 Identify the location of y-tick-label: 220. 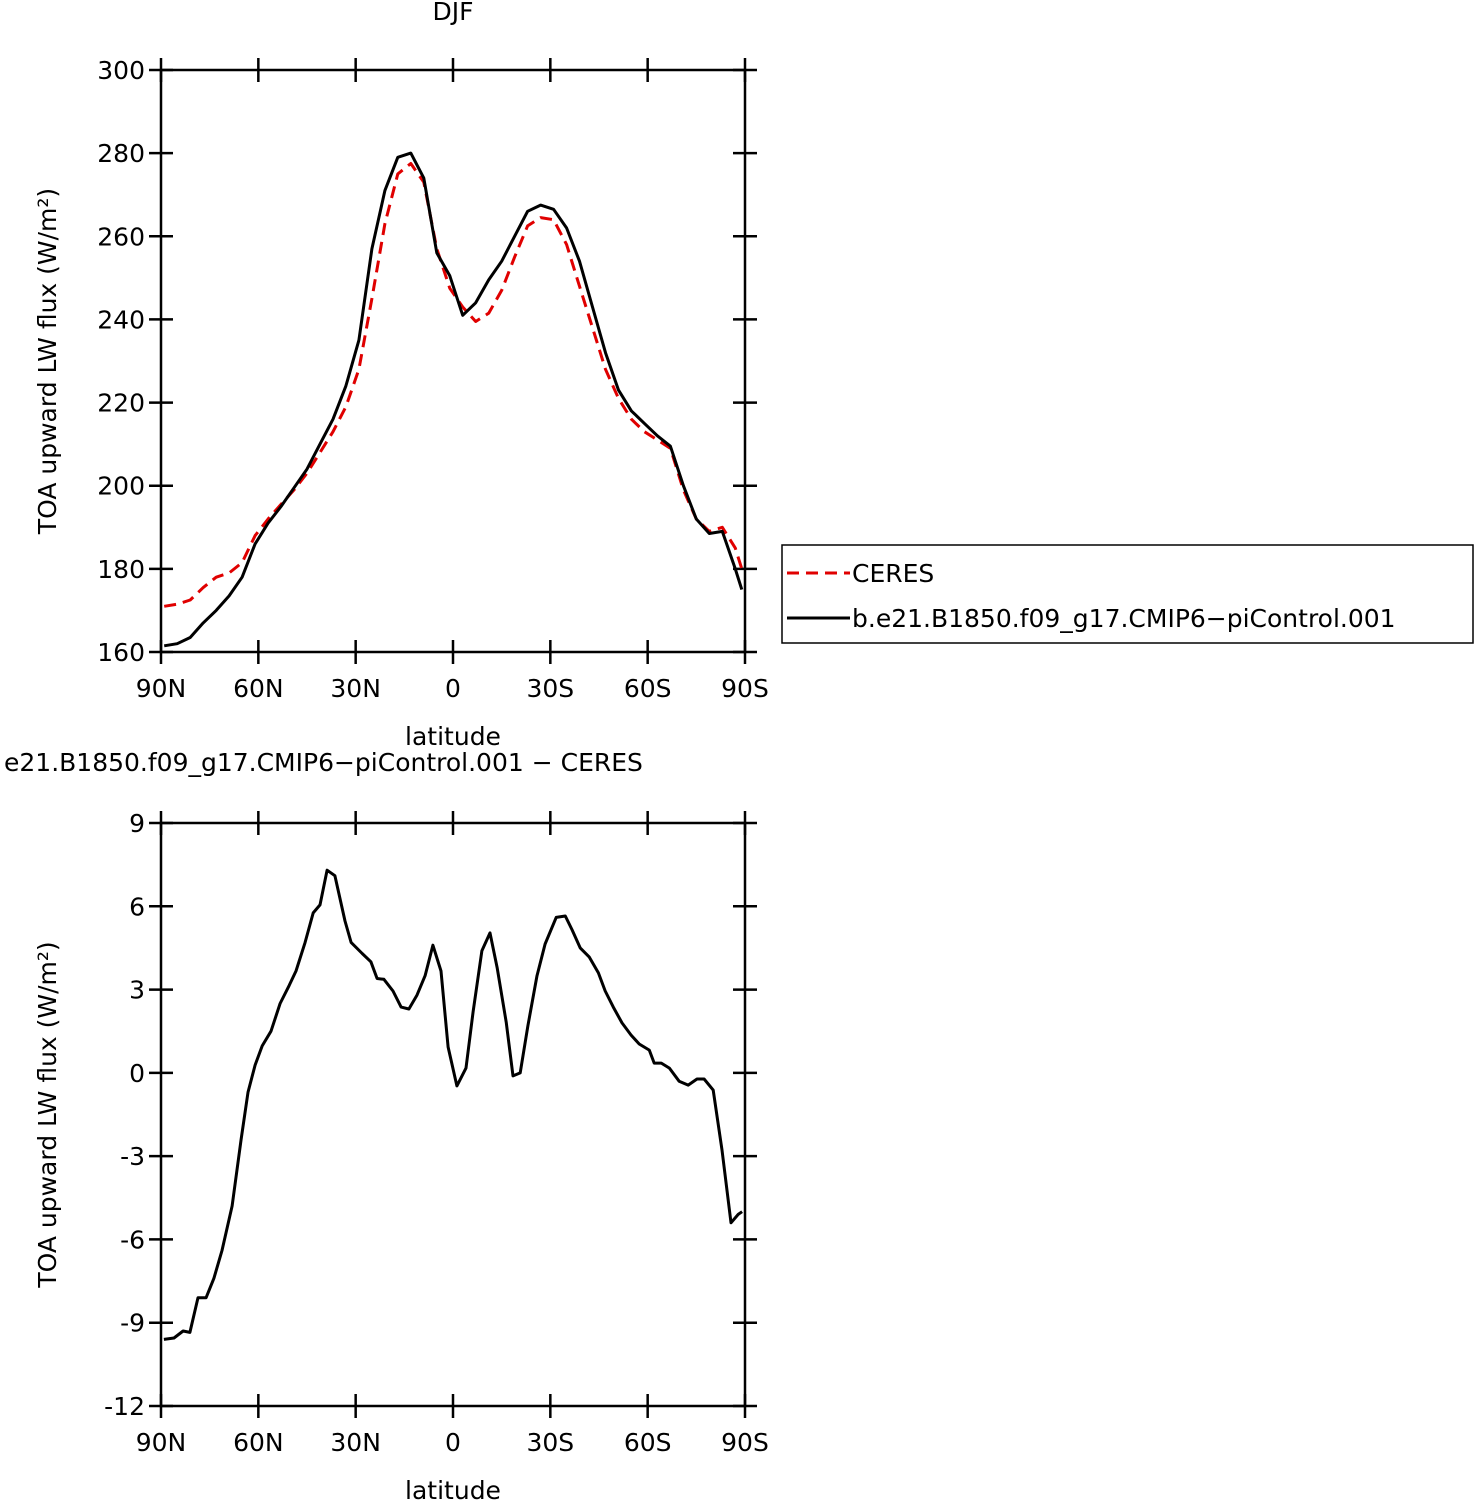
(121, 403).